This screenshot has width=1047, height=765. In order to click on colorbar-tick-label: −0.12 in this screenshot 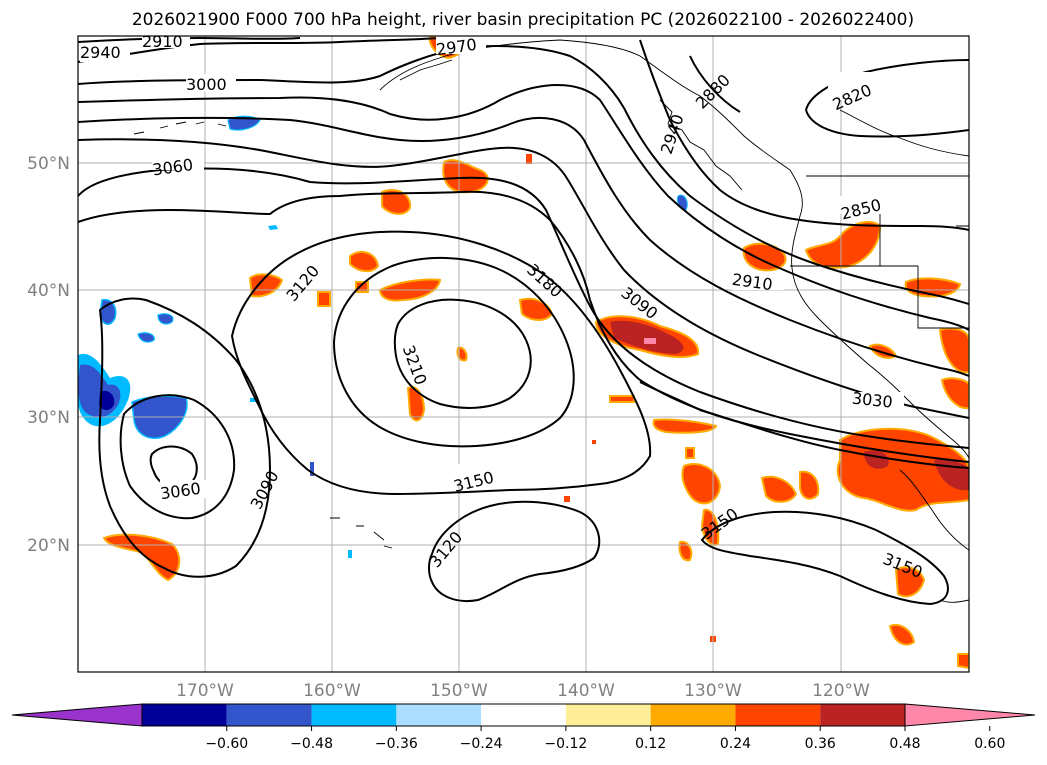, I will do `click(565, 744)`.